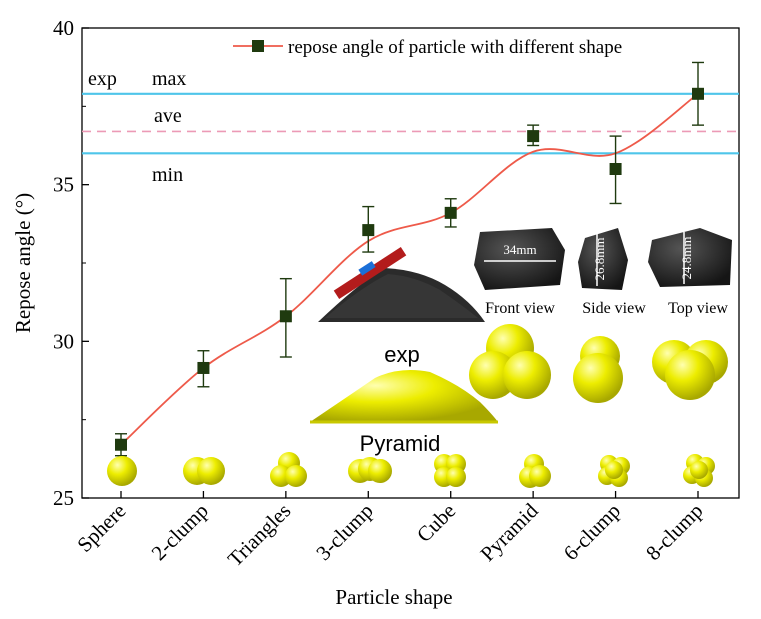 Image resolution: width=761 pixels, height=619 pixels. I want to click on rock-side-view: 26.8mm, so click(603, 259).